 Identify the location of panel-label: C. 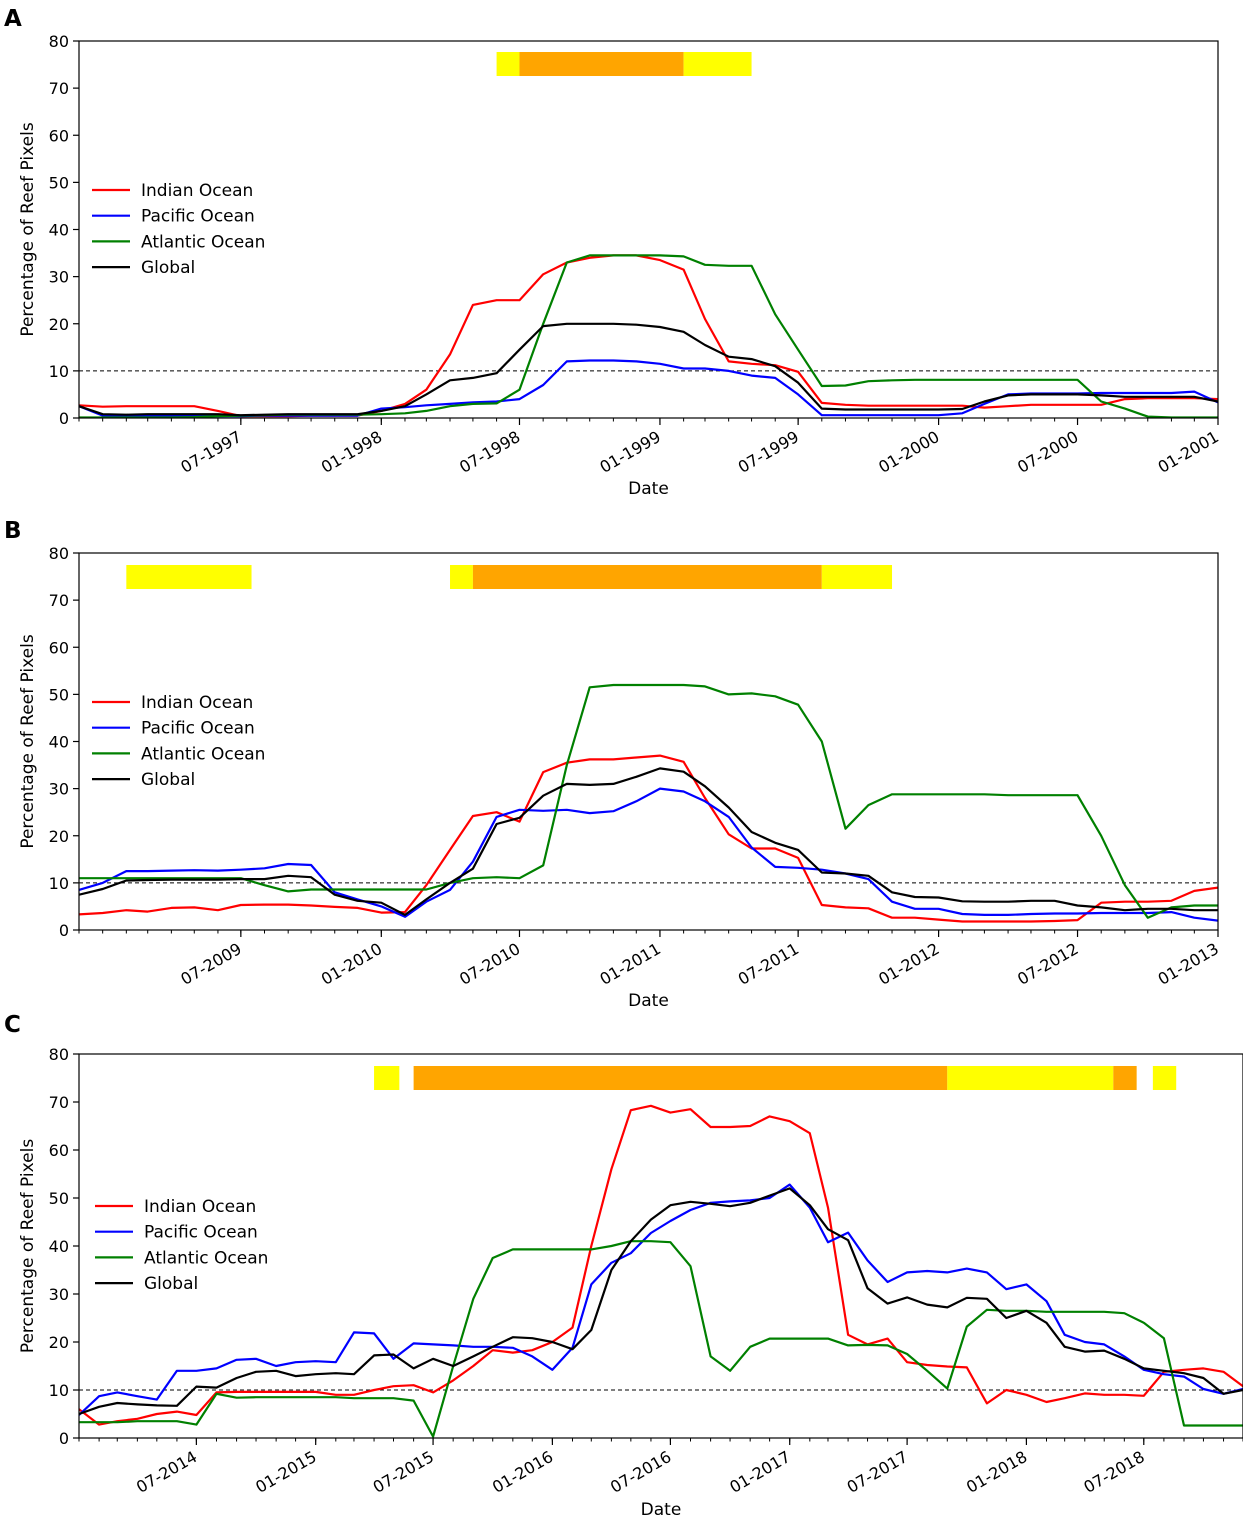
(12, 1025).